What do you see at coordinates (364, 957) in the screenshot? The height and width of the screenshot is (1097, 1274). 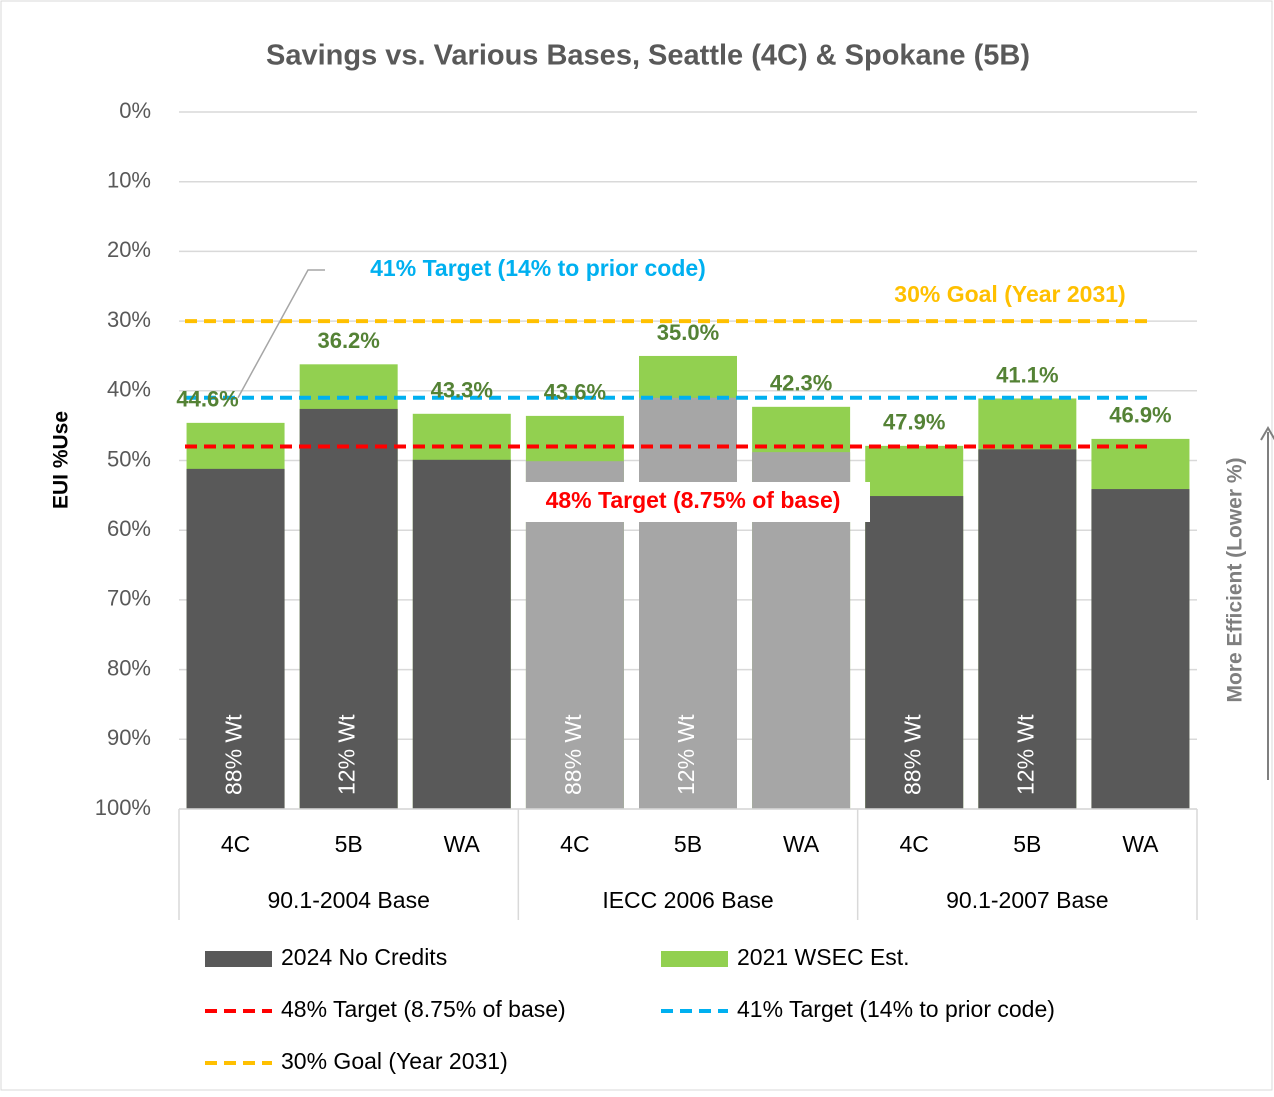 I see `legend-label: 2024 No Credits` at bounding box center [364, 957].